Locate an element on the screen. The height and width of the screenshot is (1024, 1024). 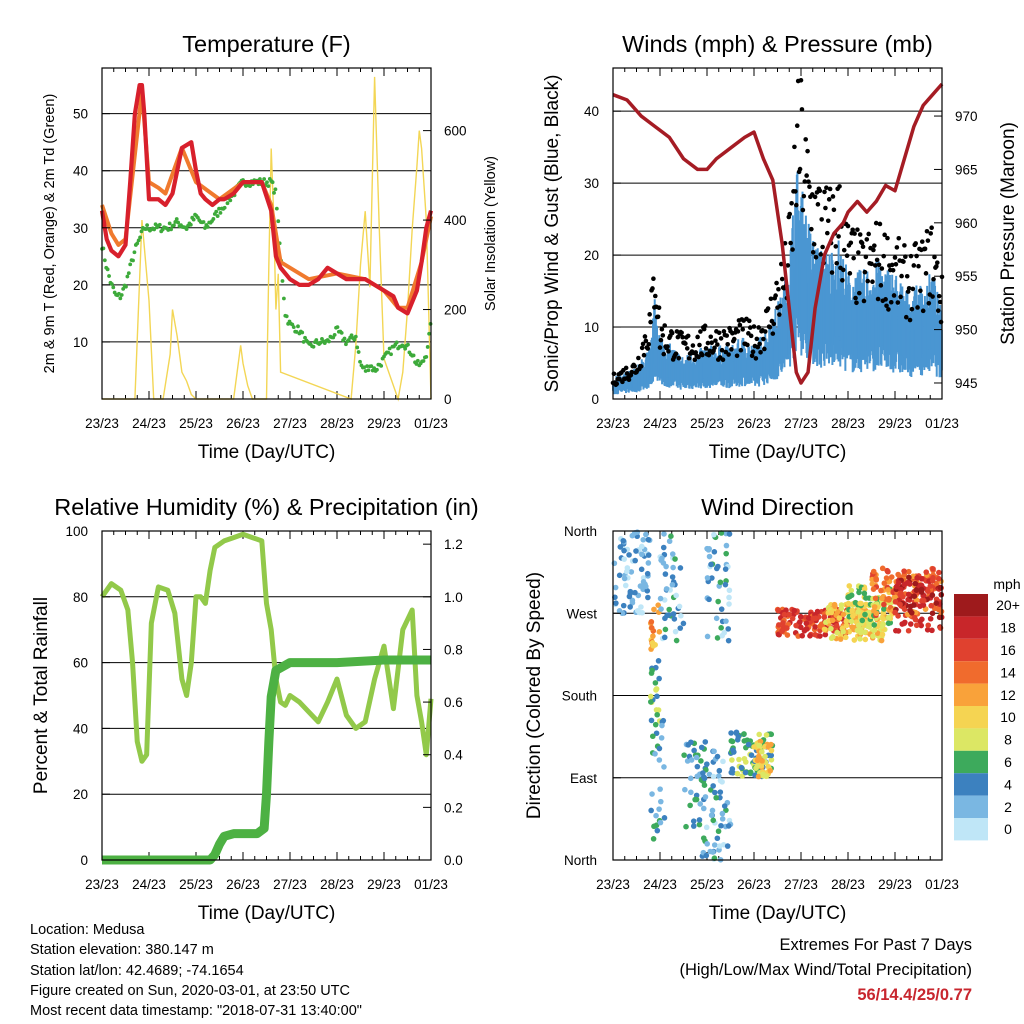
plot-area is located at coordinates (778, 696).